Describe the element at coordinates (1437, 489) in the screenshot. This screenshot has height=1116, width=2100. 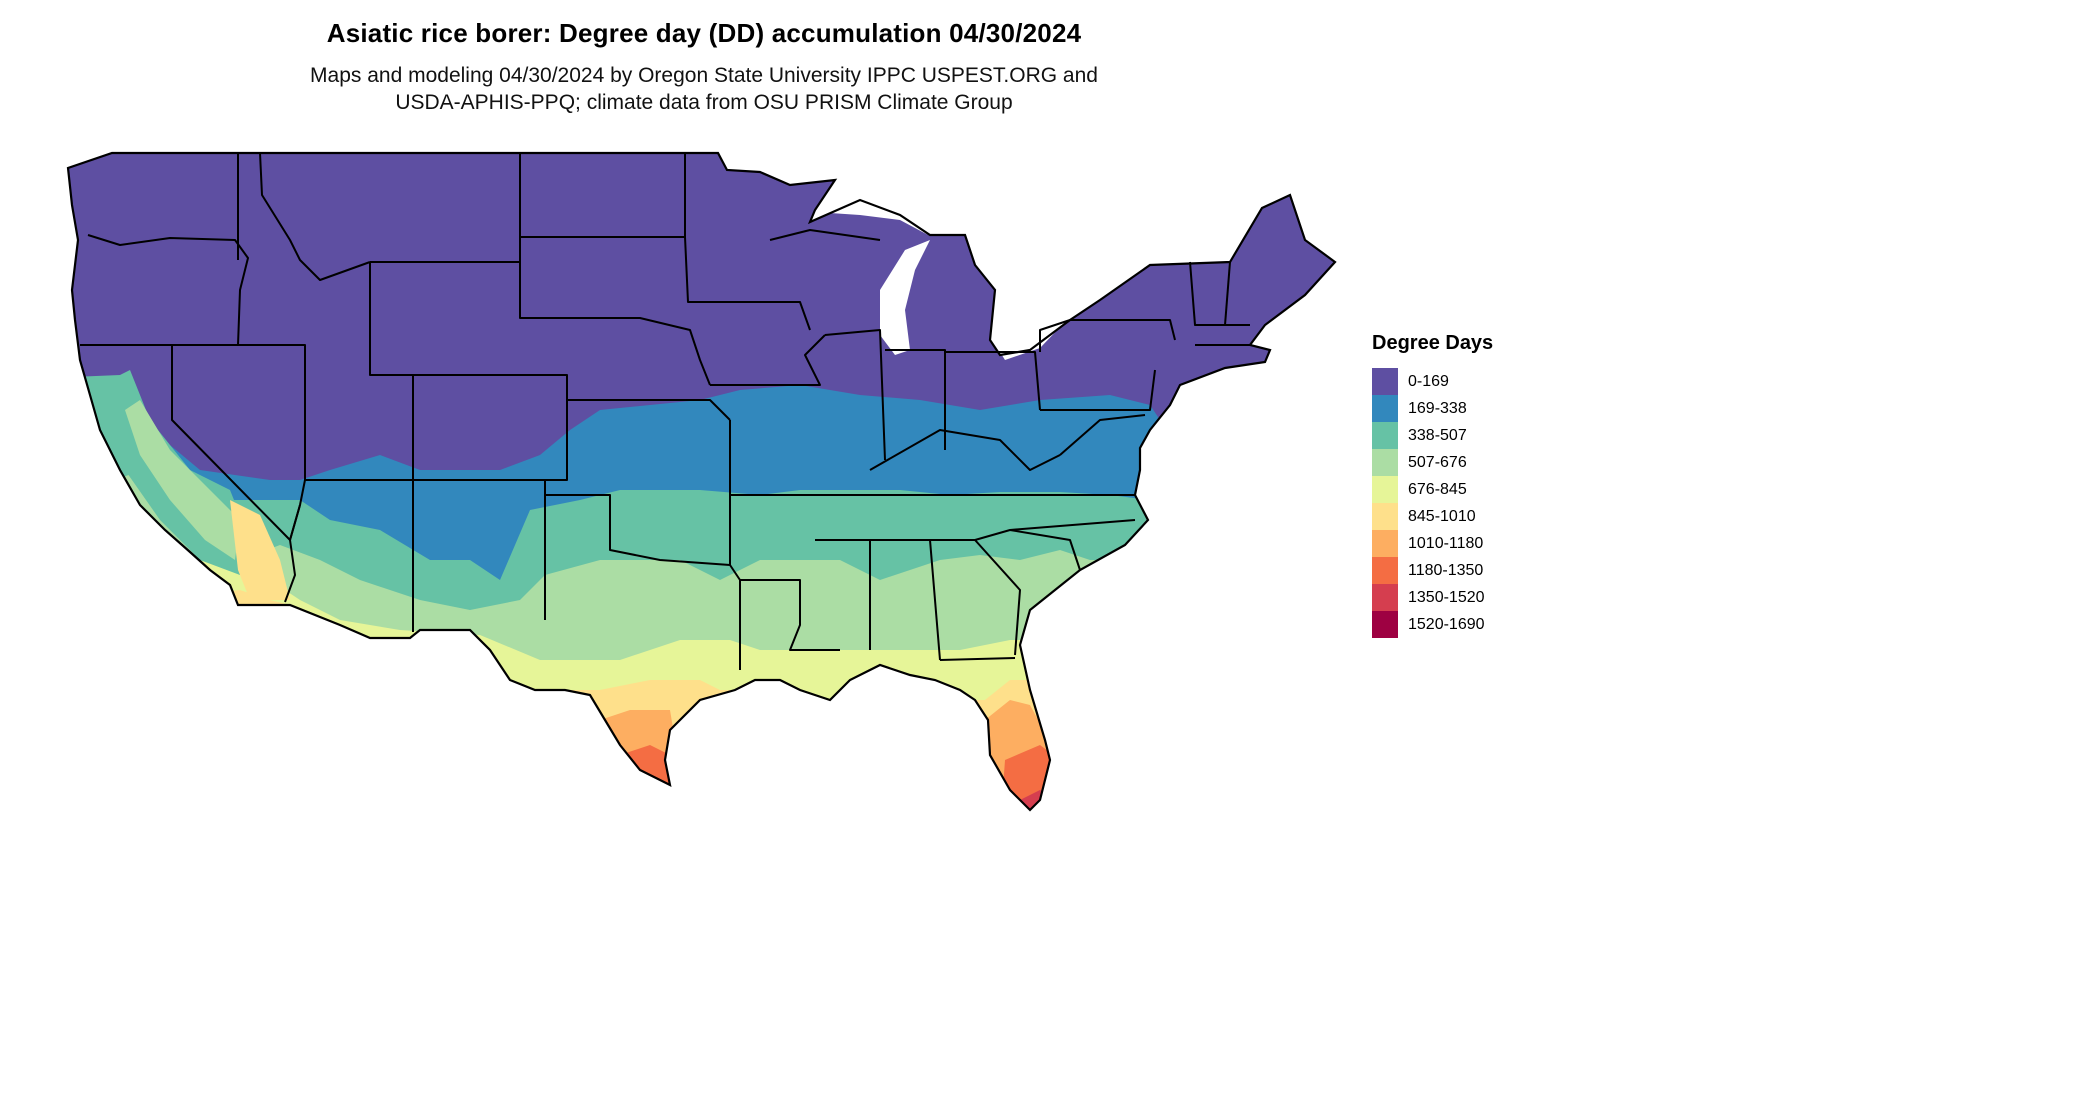
I see `legend-label: 676-845` at that location.